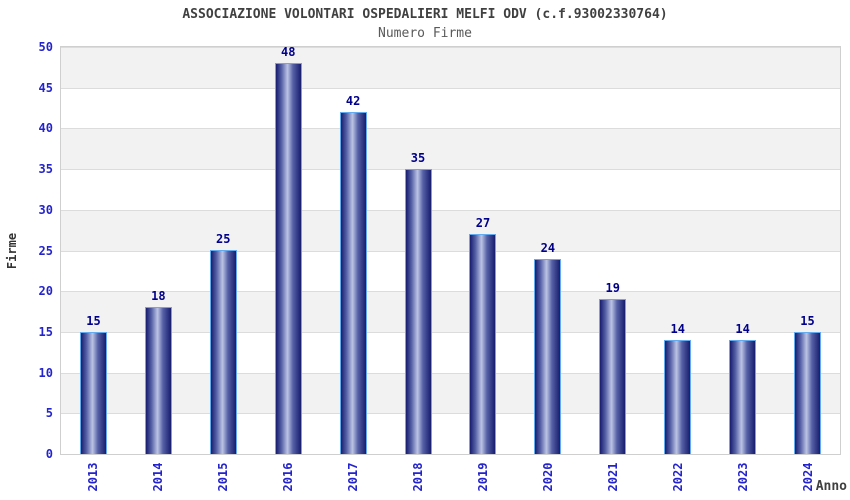  Describe the element at coordinates (613, 288) in the screenshot. I see `bar-value-label: 19` at that location.